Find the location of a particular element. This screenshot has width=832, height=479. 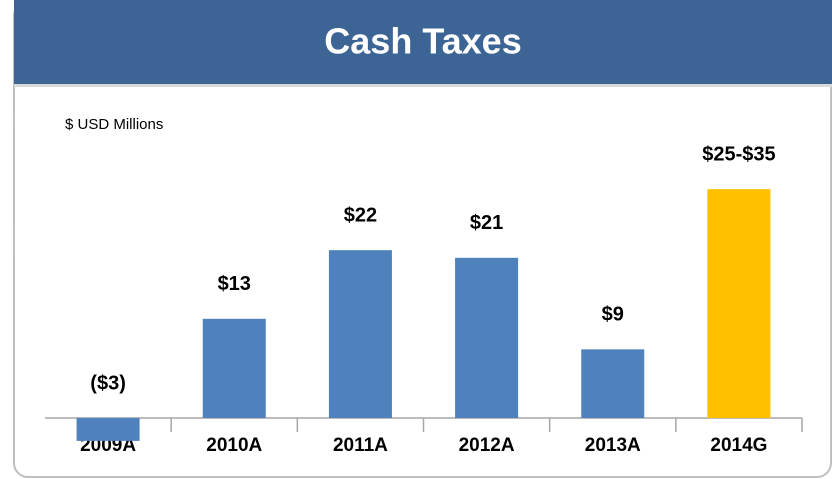

x-tick-label: 2012A is located at coordinates (487, 445).